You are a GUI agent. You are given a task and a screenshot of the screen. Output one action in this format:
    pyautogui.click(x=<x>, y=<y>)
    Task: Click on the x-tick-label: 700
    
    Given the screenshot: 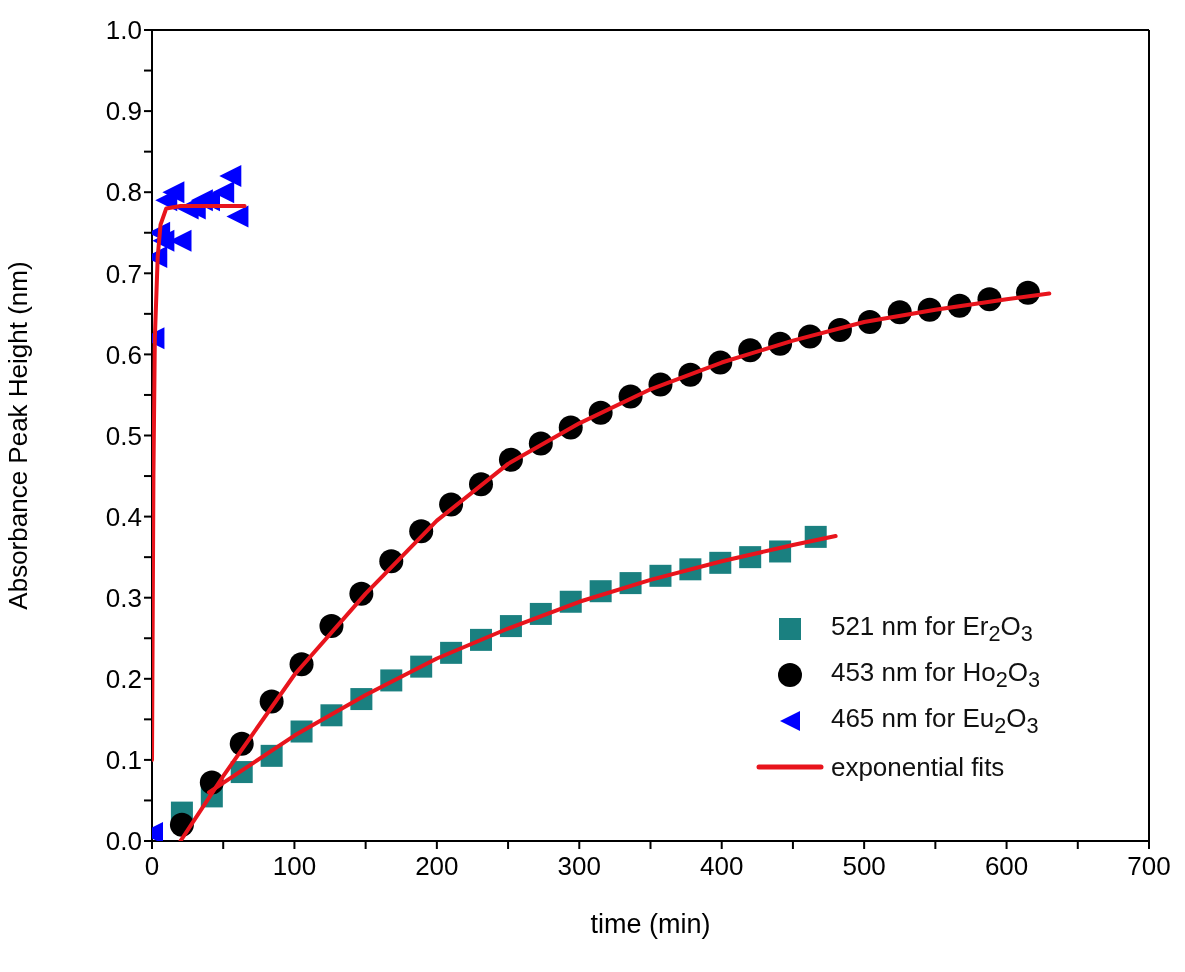 What is the action you would take?
    pyautogui.click(x=1149, y=866)
    